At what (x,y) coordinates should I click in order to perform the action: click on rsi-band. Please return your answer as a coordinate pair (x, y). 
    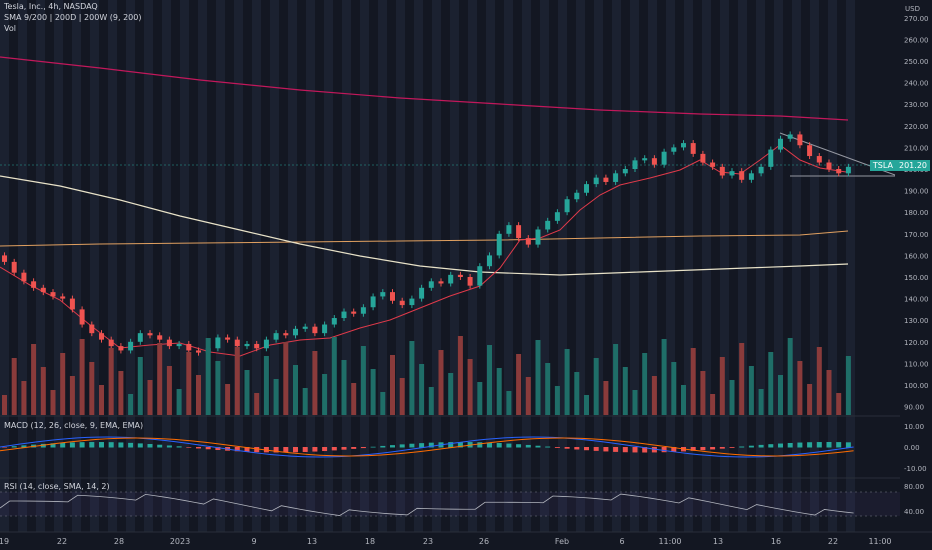
    Looking at the image, I should click on (450, 504).